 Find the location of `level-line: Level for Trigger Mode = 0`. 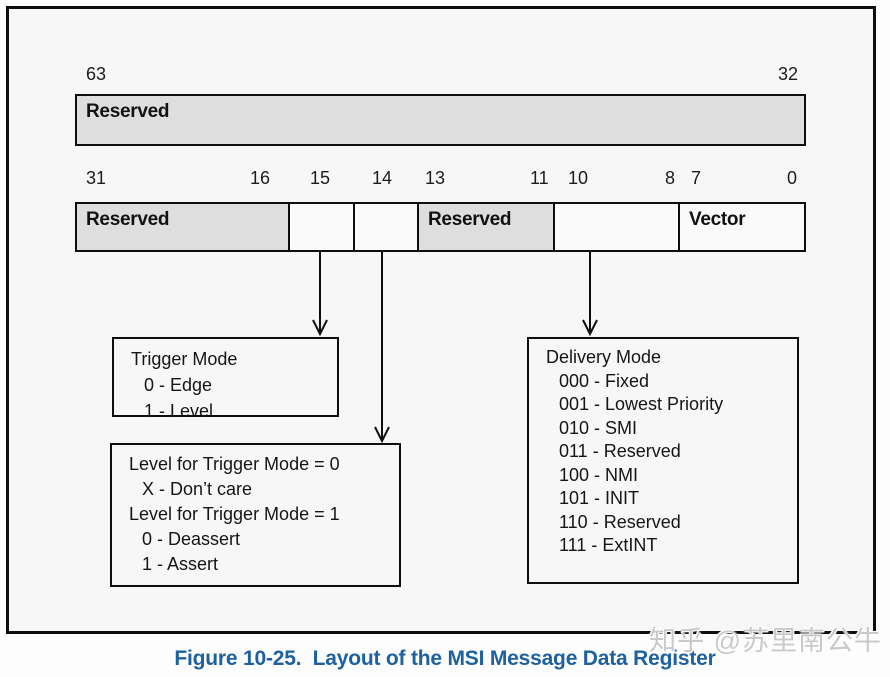

level-line: Level for Trigger Mode = 0 is located at coordinates (234, 464).